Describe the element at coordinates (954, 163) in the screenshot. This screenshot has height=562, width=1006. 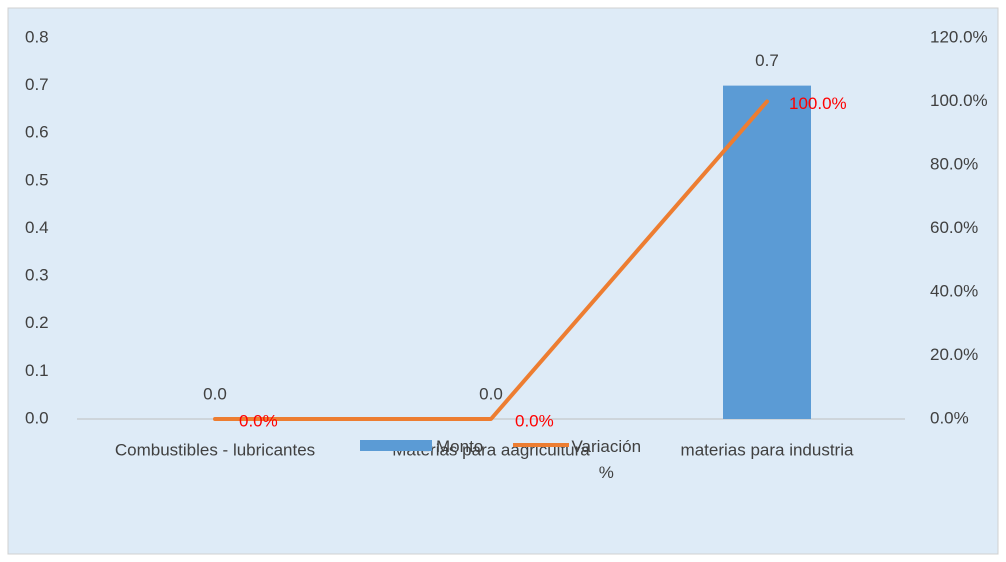
I see `y2-tick-label: 80.0%` at that location.